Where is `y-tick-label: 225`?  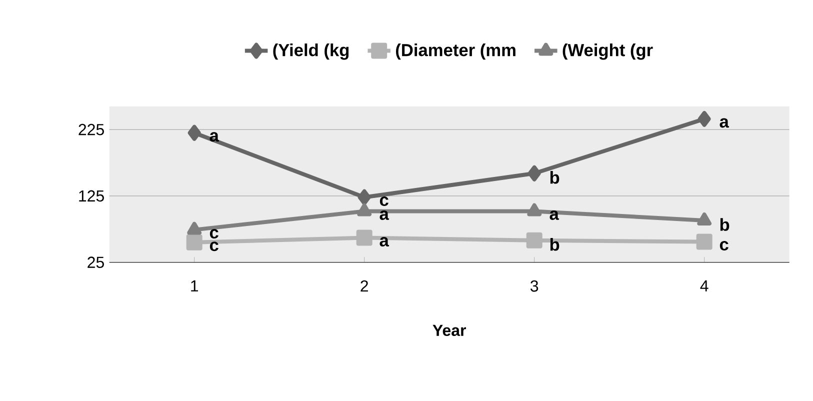 y-tick-label: 225 is located at coordinates (91, 130).